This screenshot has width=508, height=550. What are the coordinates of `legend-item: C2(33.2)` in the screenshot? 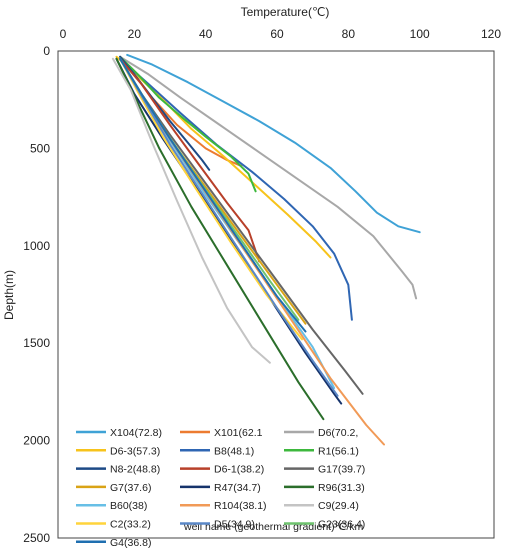 It's located at (113, 525).